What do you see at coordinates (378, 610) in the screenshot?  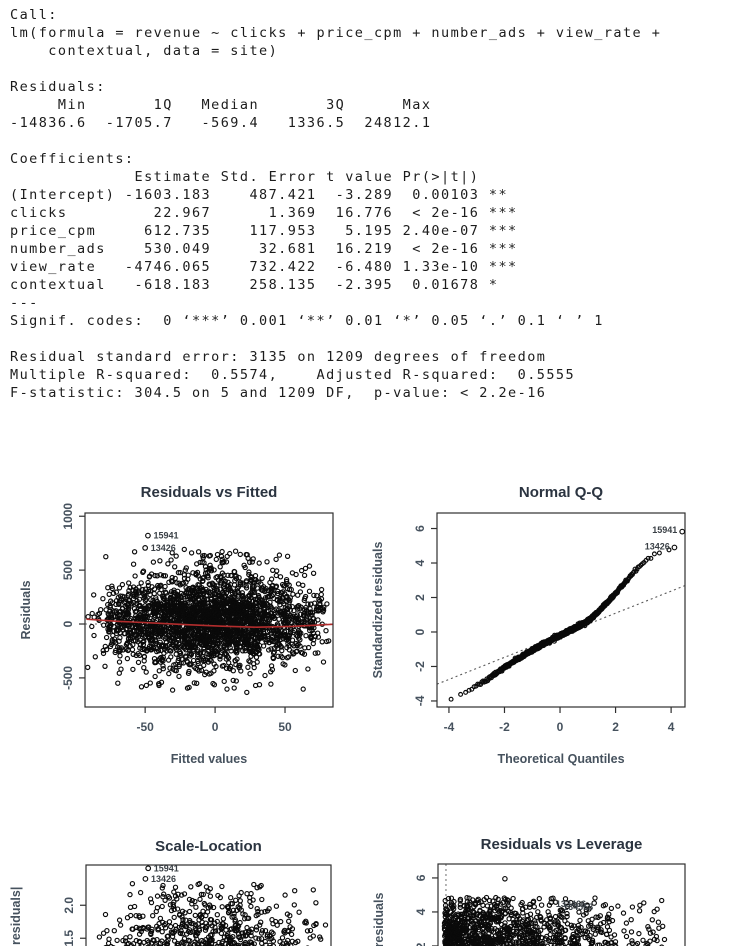 I see `svg-text: Standardized residuals` at bounding box center [378, 610].